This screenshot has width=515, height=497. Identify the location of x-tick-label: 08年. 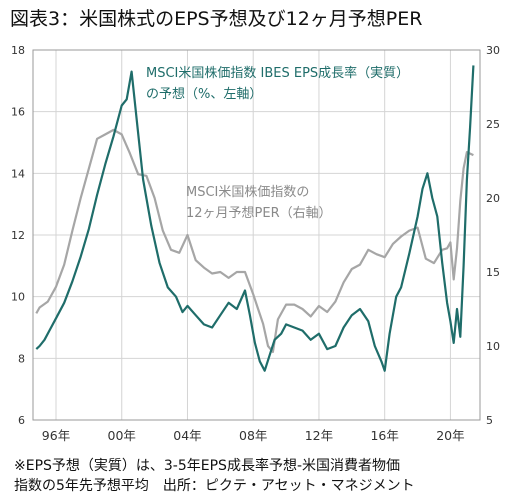
(253, 435).